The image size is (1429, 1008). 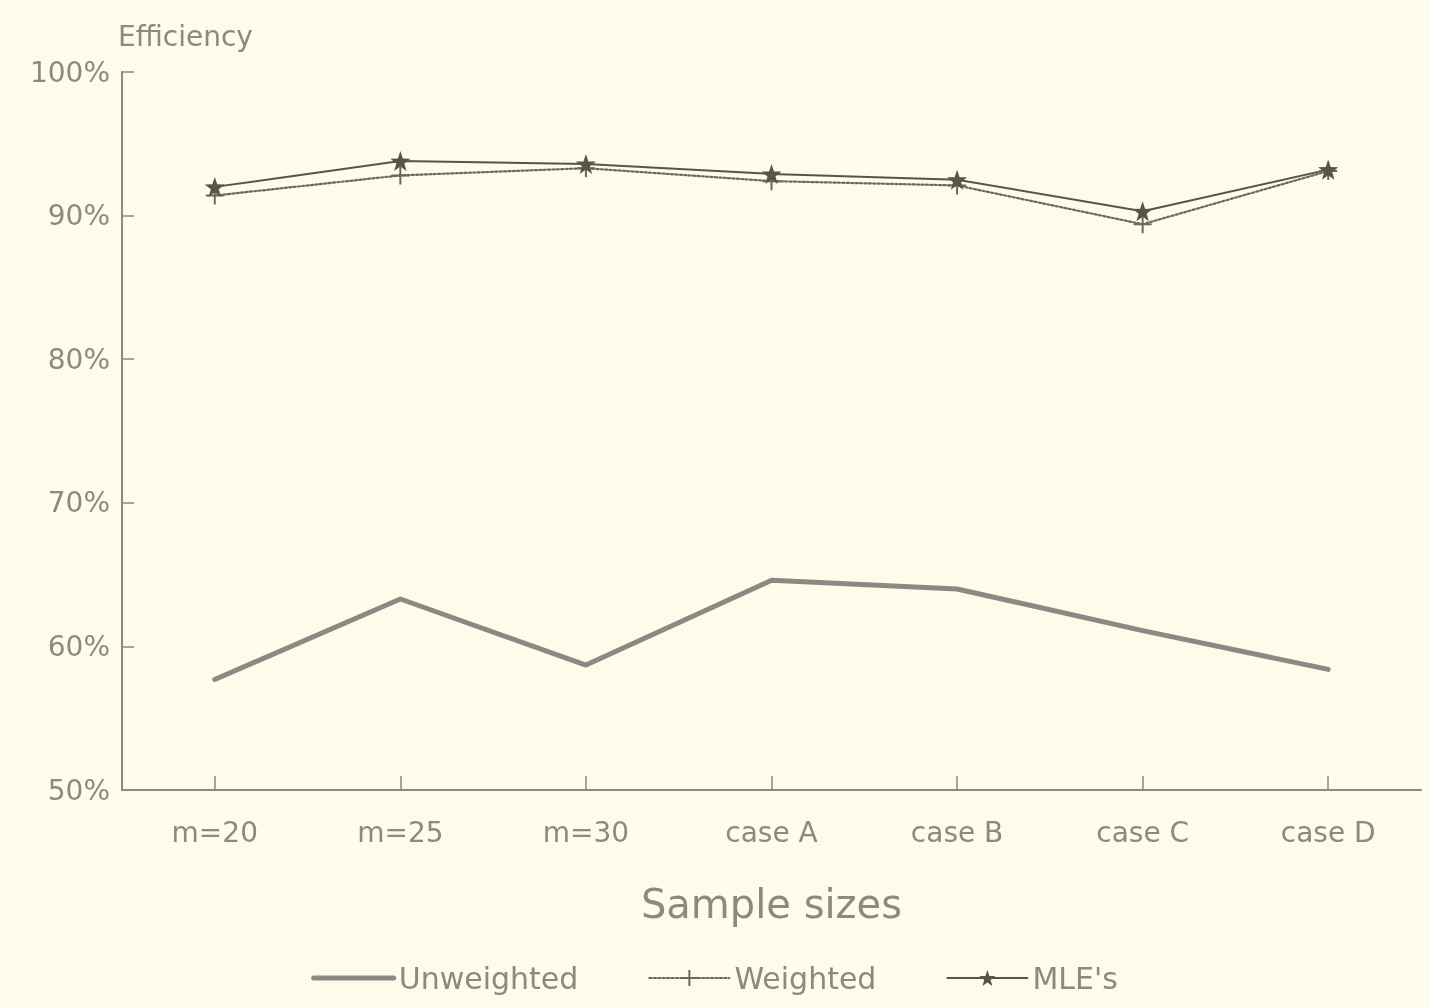 I want to click on x-axis-title: Sample sizes, so click(x=771, y=904).